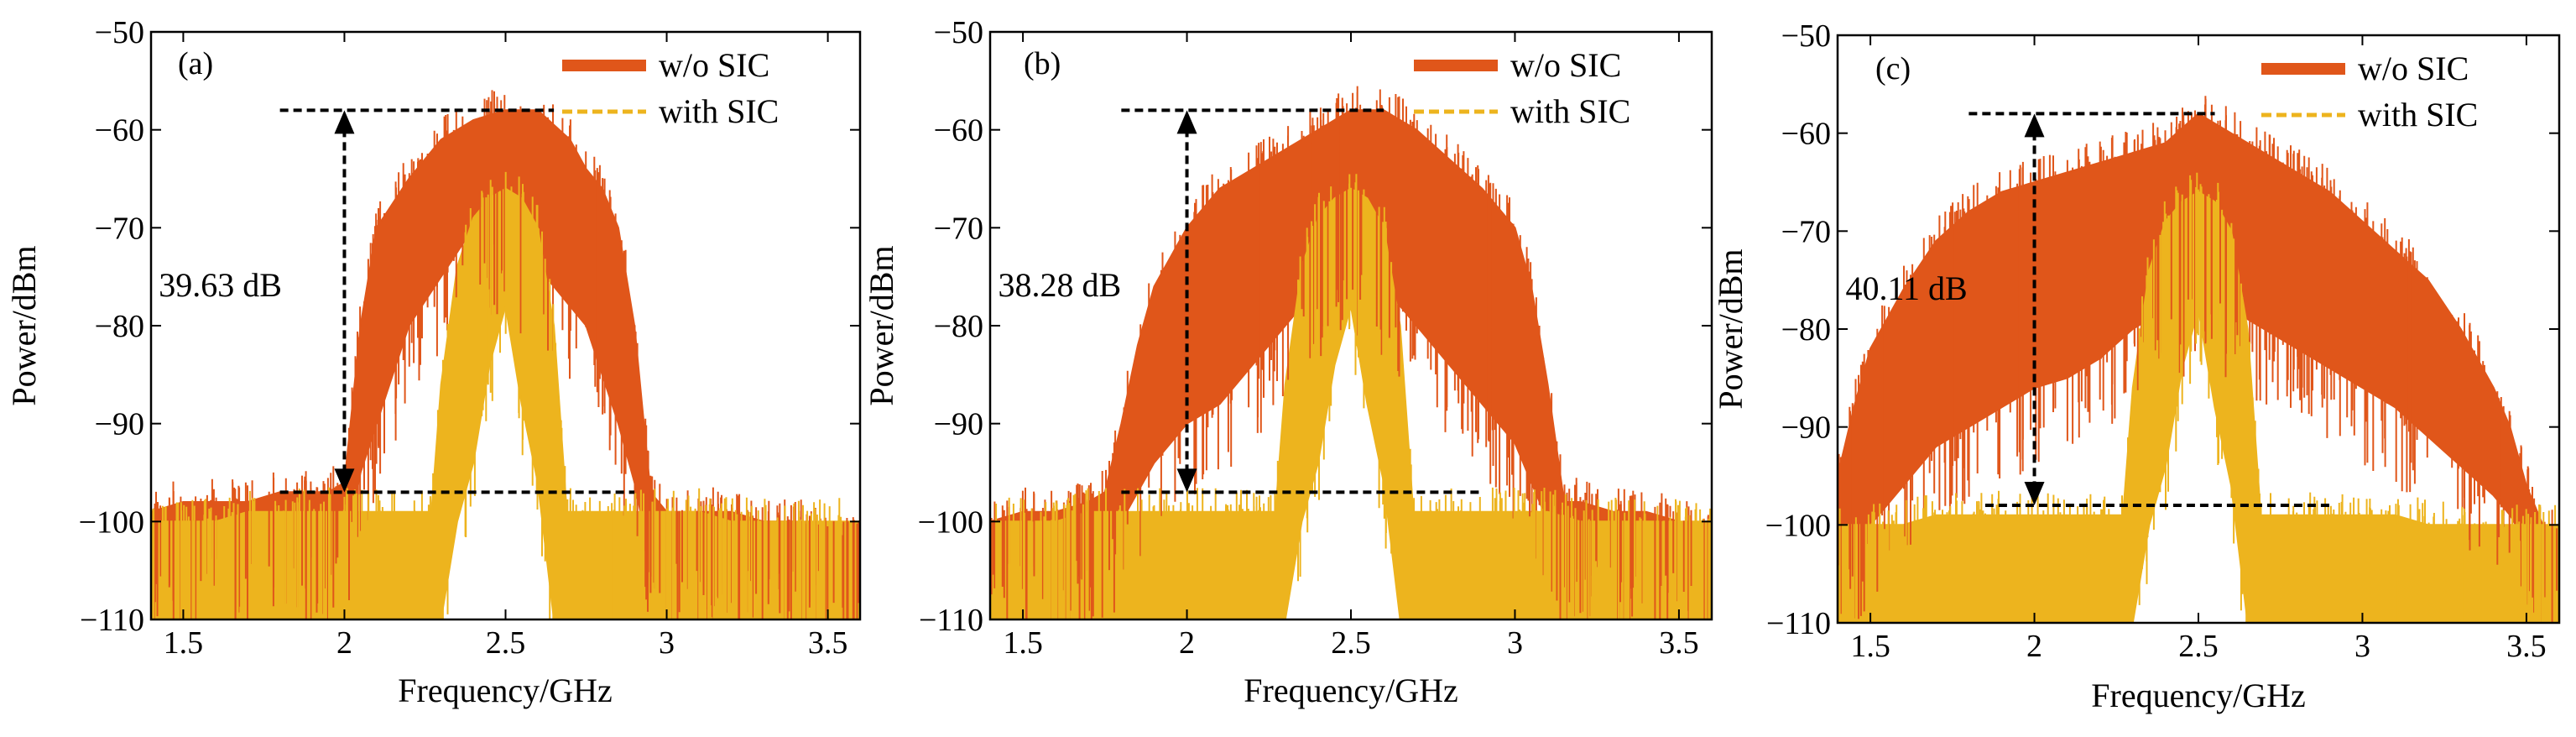 The image size is (2576, 737). I want to click on panel-label: (c), so click(1893, 68).